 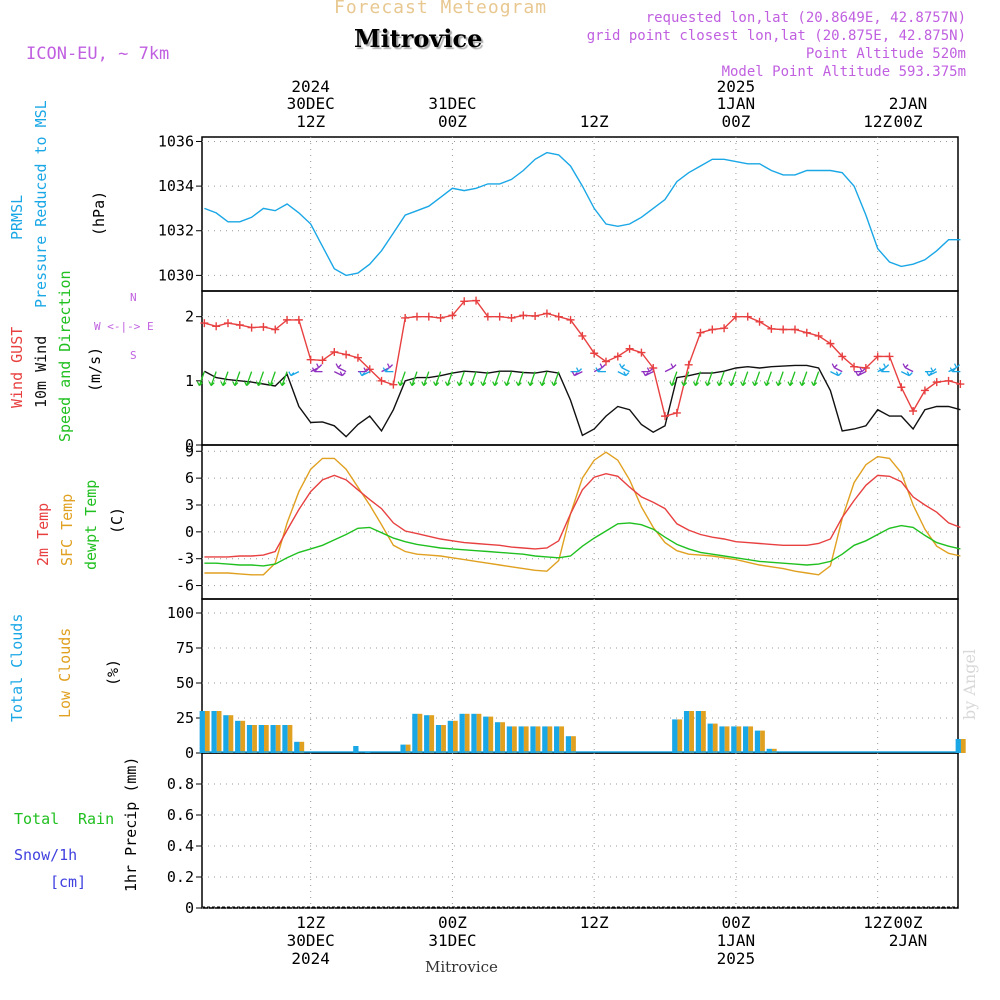 I want to click on ytick-label-precip: 0.6, so click(x=180, y=815).